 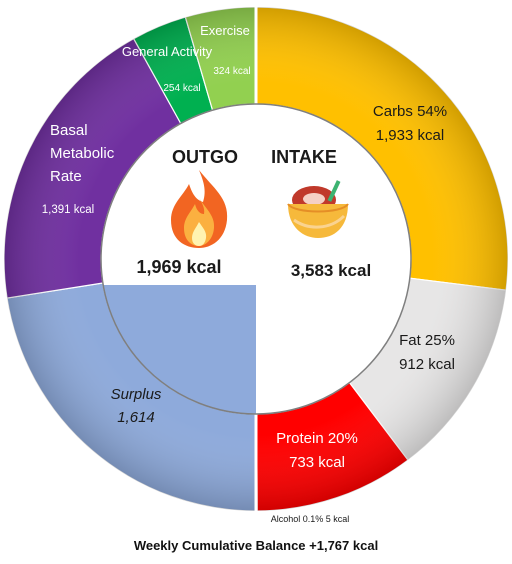 What do you see at coordinates (69, 130) in the screenshot?
I see `label-basal-metabolic-rate-0: Basal` at bounding box center [69, 130].